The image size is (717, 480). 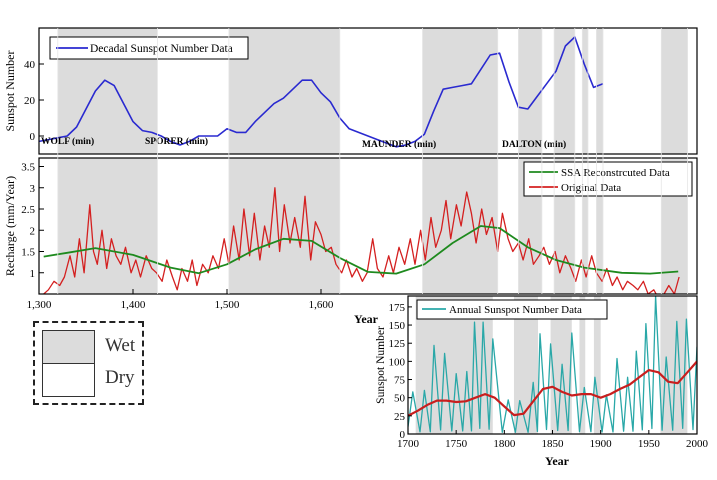 What do you see at coordinates (68, 347) in the screenshot?
I see `wet-swatch` at bounding box center [68, 347].